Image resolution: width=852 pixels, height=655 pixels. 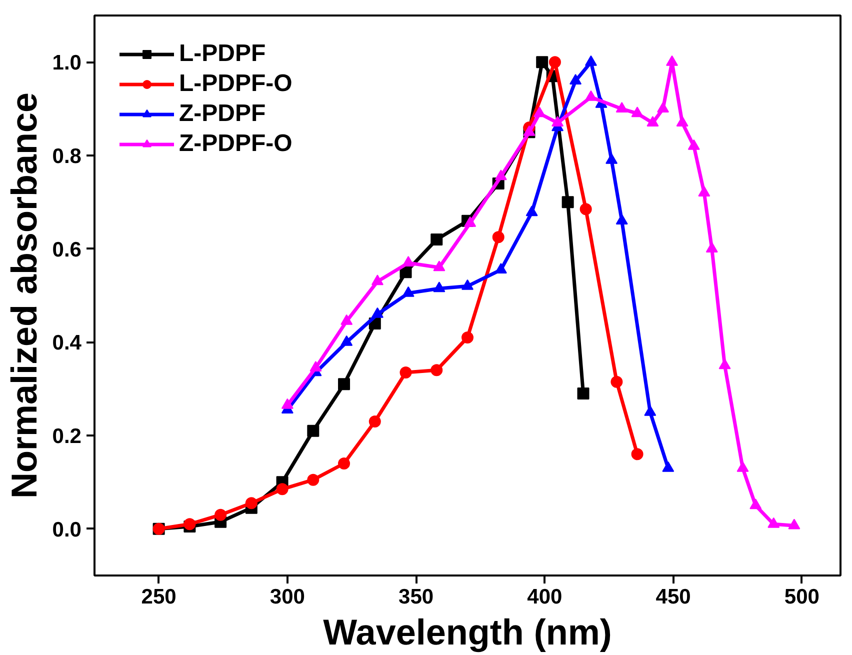 What do you see at coordinates (235, 144) in the screenshot?
I see `legend-label: Z-PDPF-O` at bounding box center [235, 144].